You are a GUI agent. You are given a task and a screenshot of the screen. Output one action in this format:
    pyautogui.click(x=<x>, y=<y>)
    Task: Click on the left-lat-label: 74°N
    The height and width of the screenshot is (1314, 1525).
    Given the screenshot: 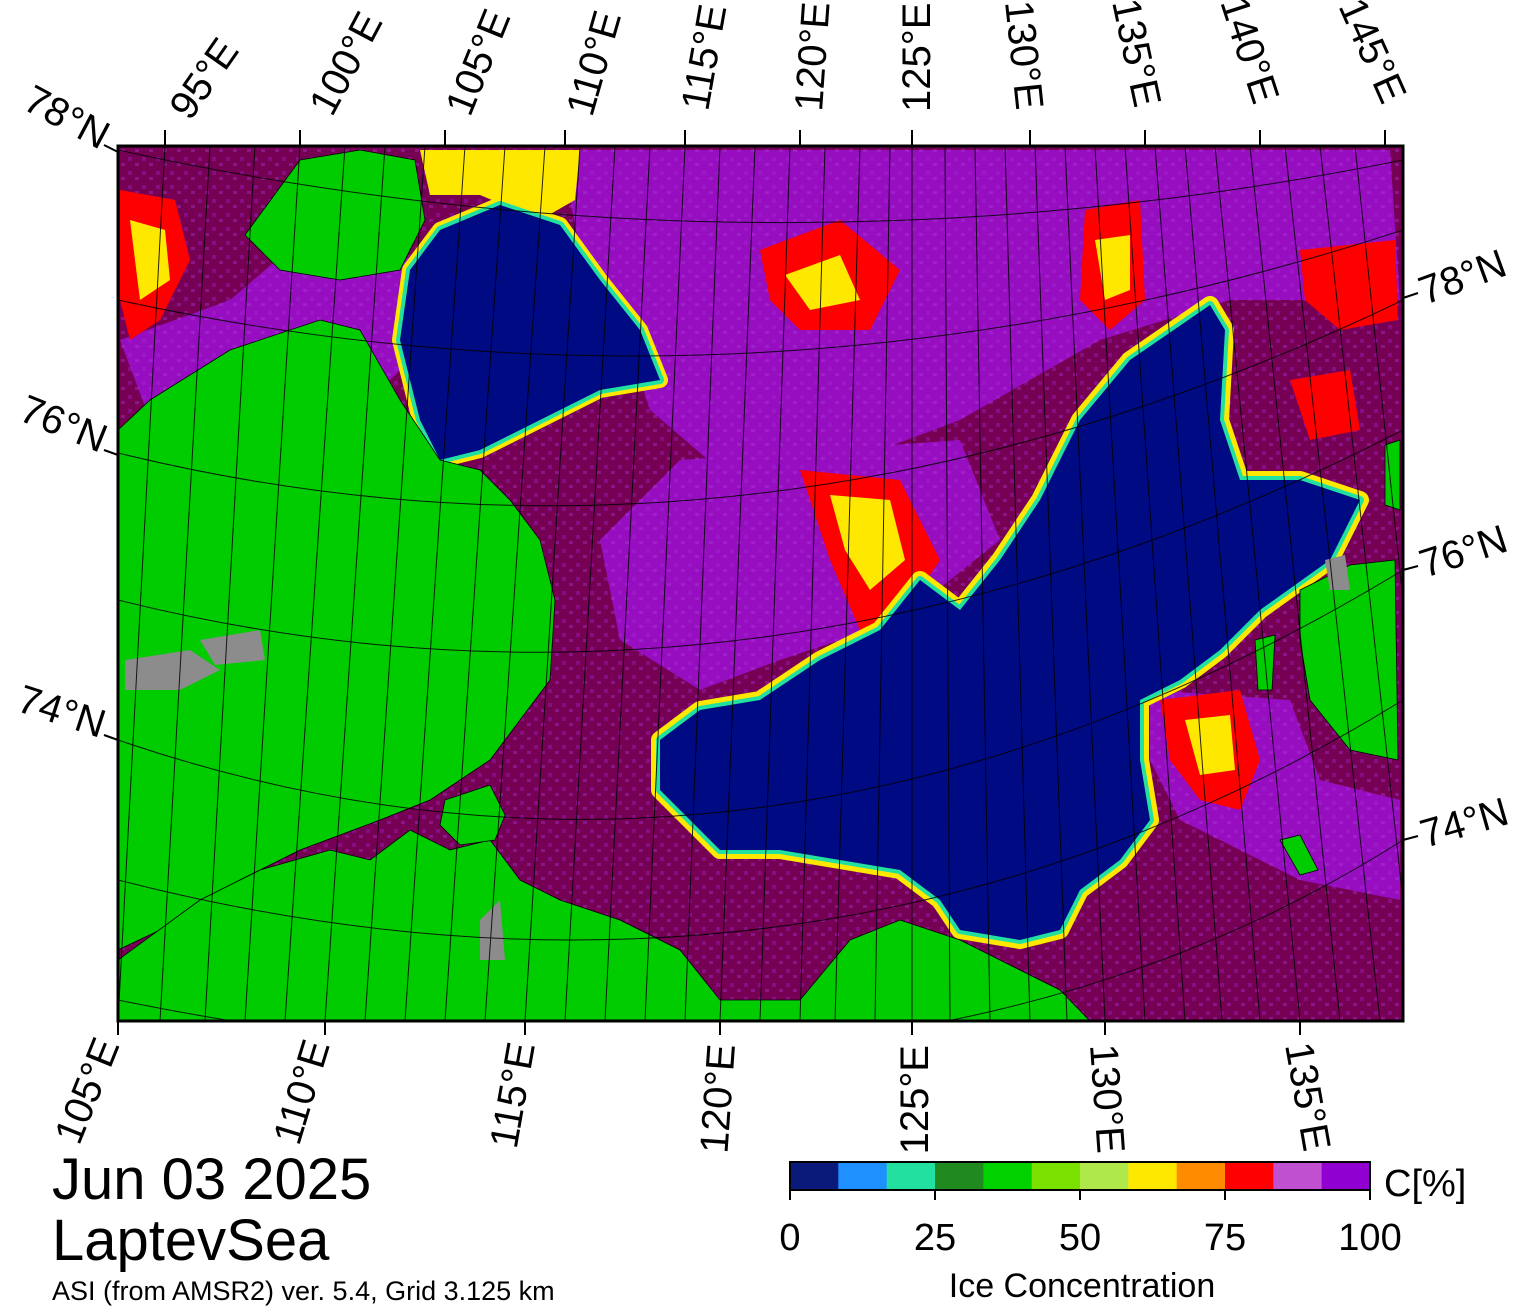 What is the action you would take?
    pyautogui.click(x=61, y=711)
    